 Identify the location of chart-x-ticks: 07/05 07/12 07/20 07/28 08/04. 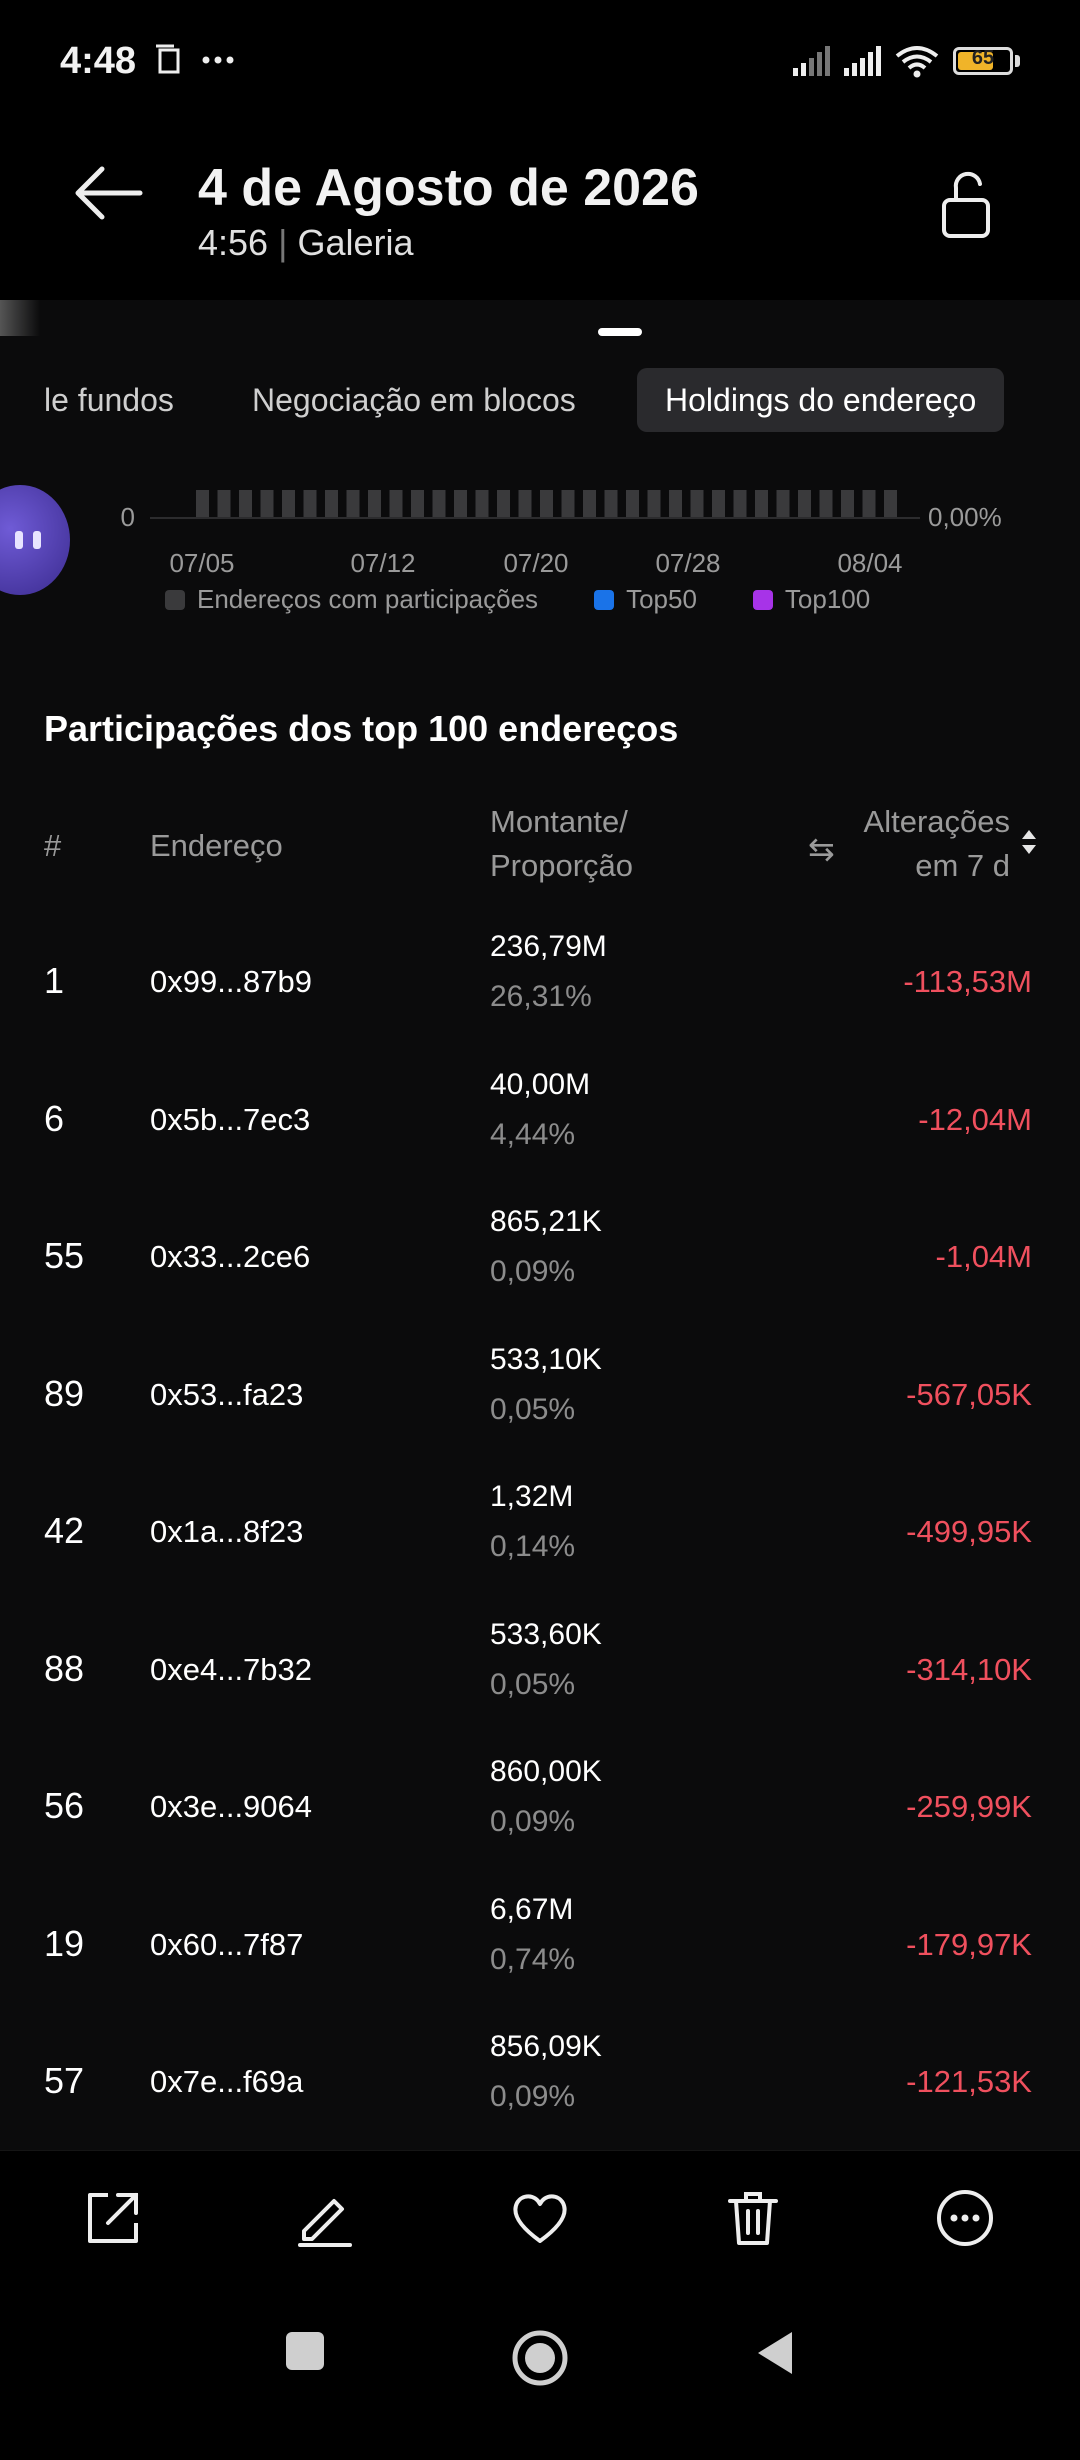
(535, 563).